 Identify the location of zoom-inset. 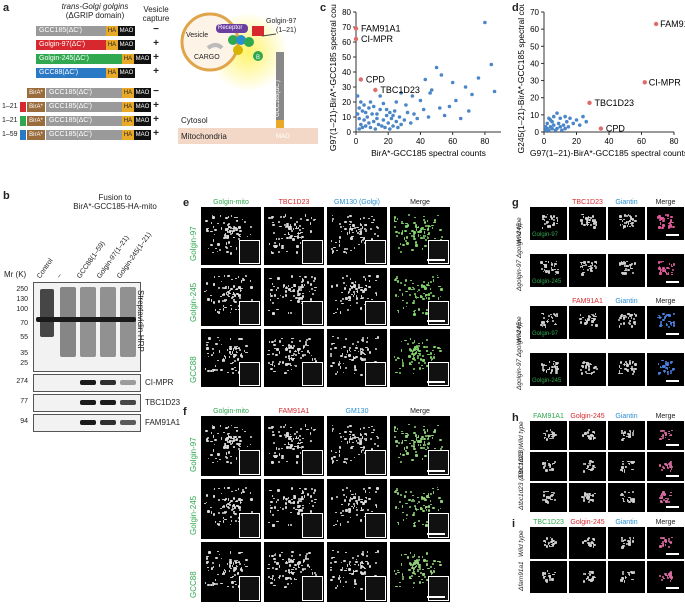
(438, 588).